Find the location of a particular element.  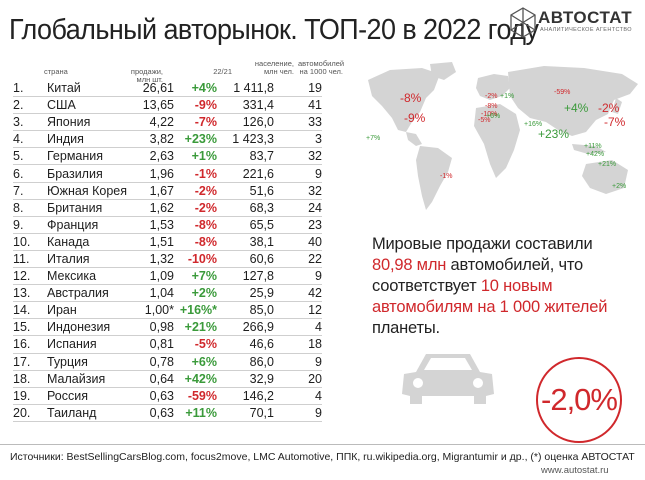

density-cell: 23 is located at coordinates (298, 225).